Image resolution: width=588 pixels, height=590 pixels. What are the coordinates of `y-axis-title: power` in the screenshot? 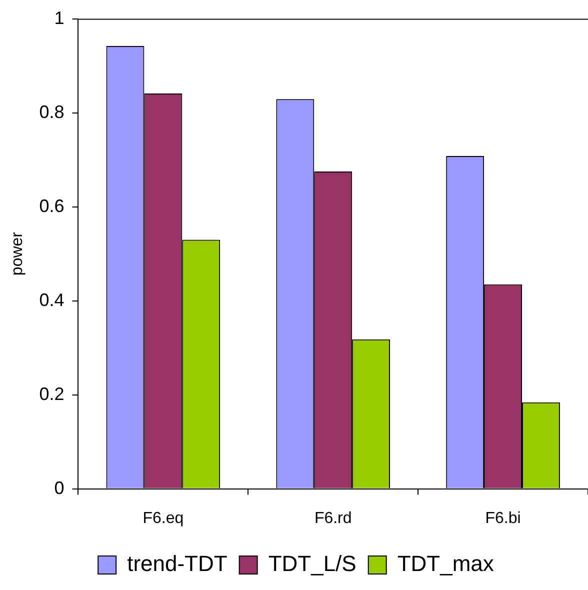 It's located at (17, 253).